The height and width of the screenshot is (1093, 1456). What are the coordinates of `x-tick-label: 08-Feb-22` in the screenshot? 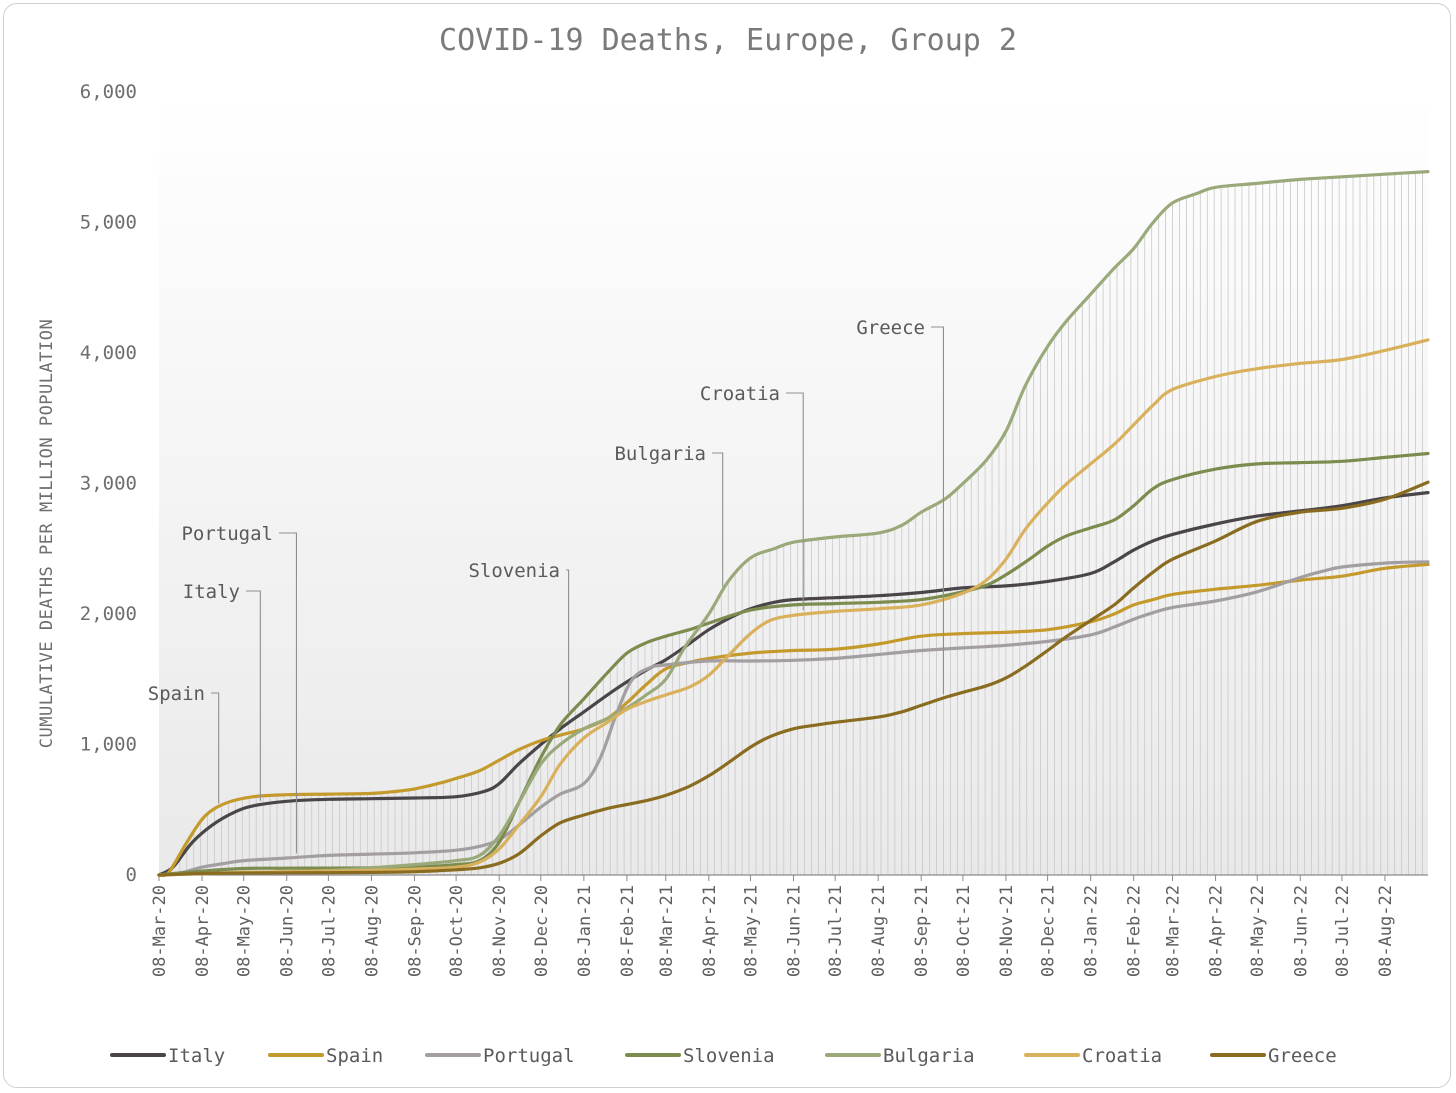 It's located at (1135, 931).